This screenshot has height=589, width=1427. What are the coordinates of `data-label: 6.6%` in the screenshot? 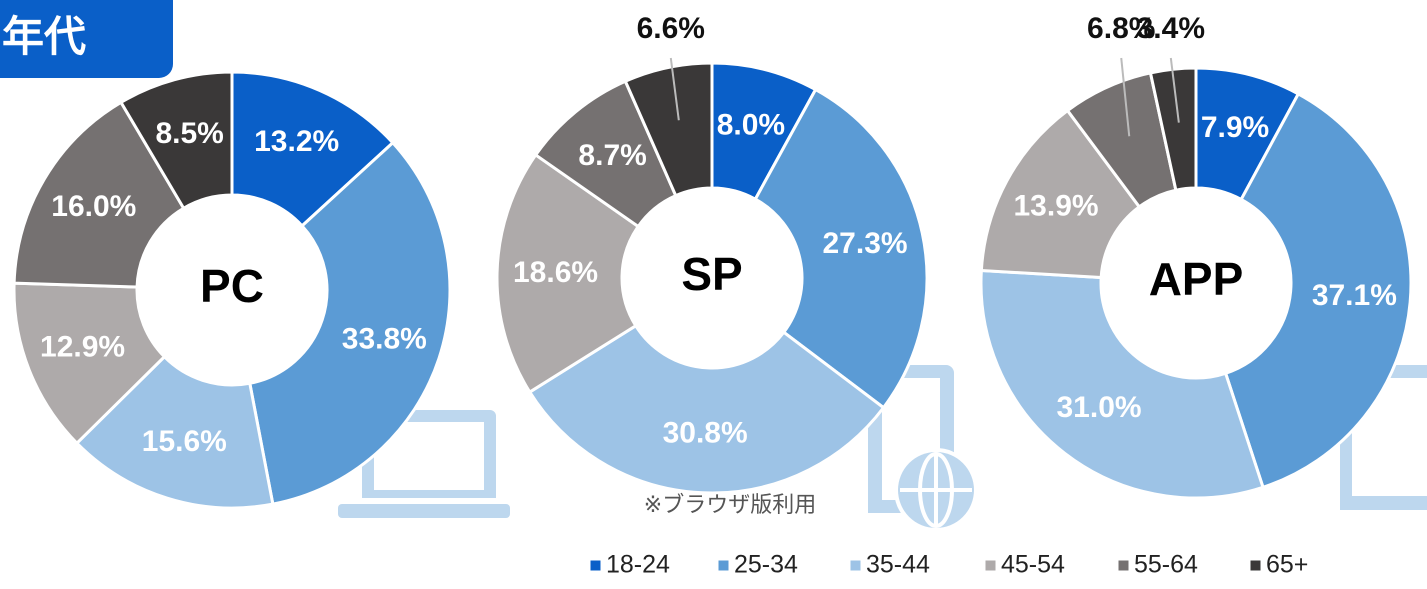 It's located at (671, 28).